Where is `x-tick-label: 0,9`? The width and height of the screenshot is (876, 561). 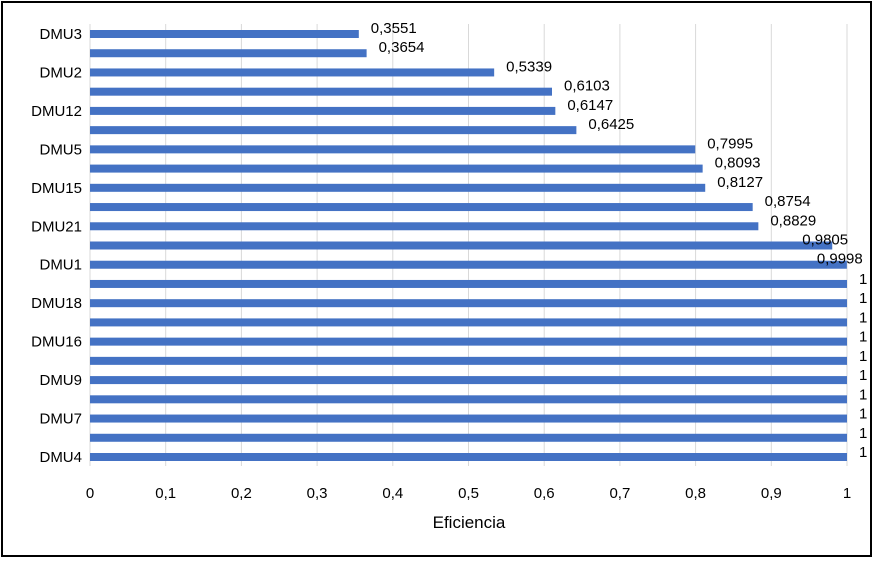
x-tick-label: 0,9 is located at coordinates (771, 493).